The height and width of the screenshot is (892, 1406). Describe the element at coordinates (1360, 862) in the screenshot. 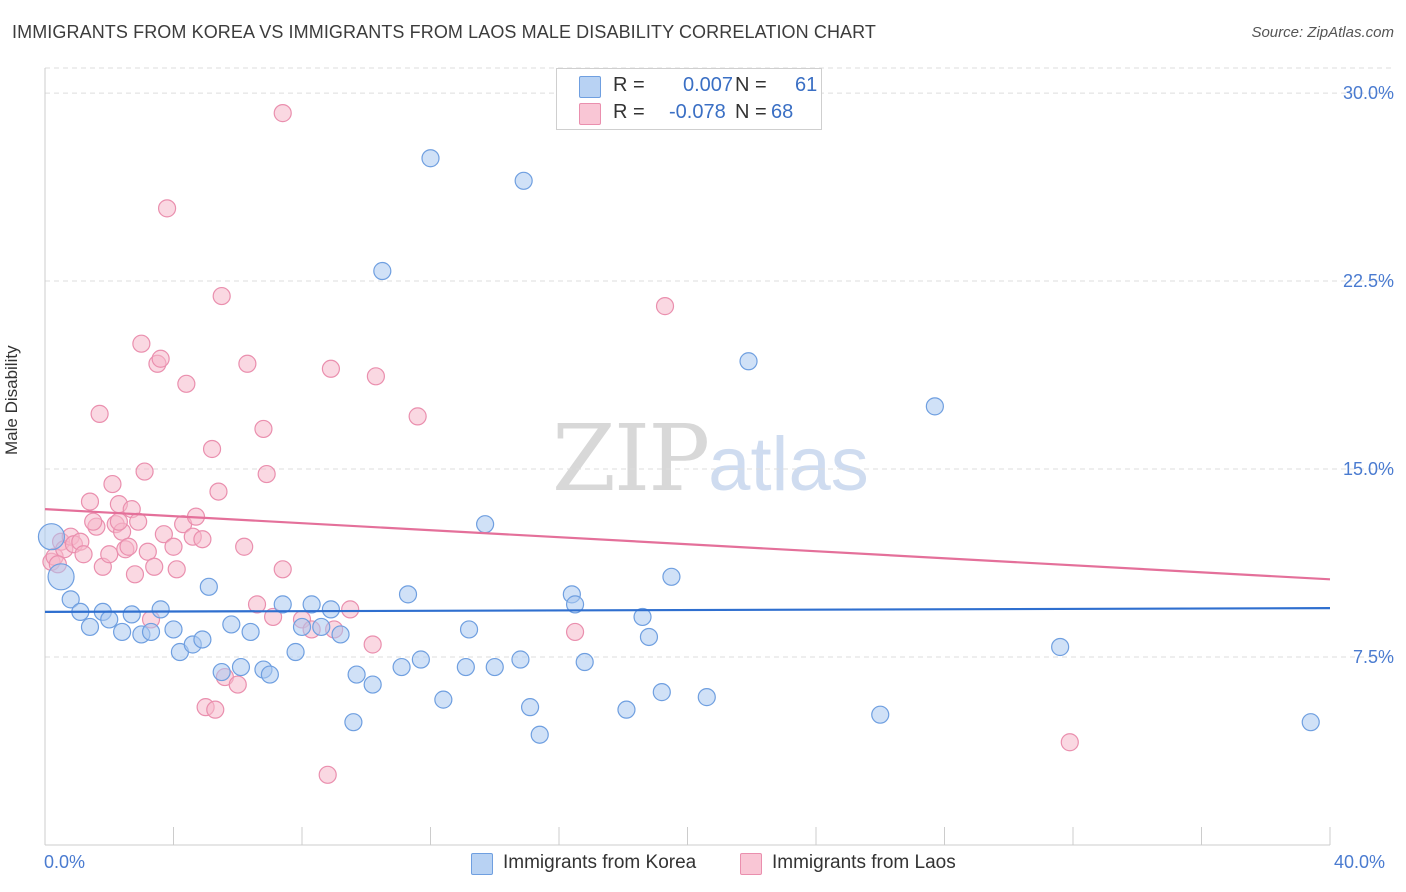

I see `x-axis-max-label: 40.0%` at that location.